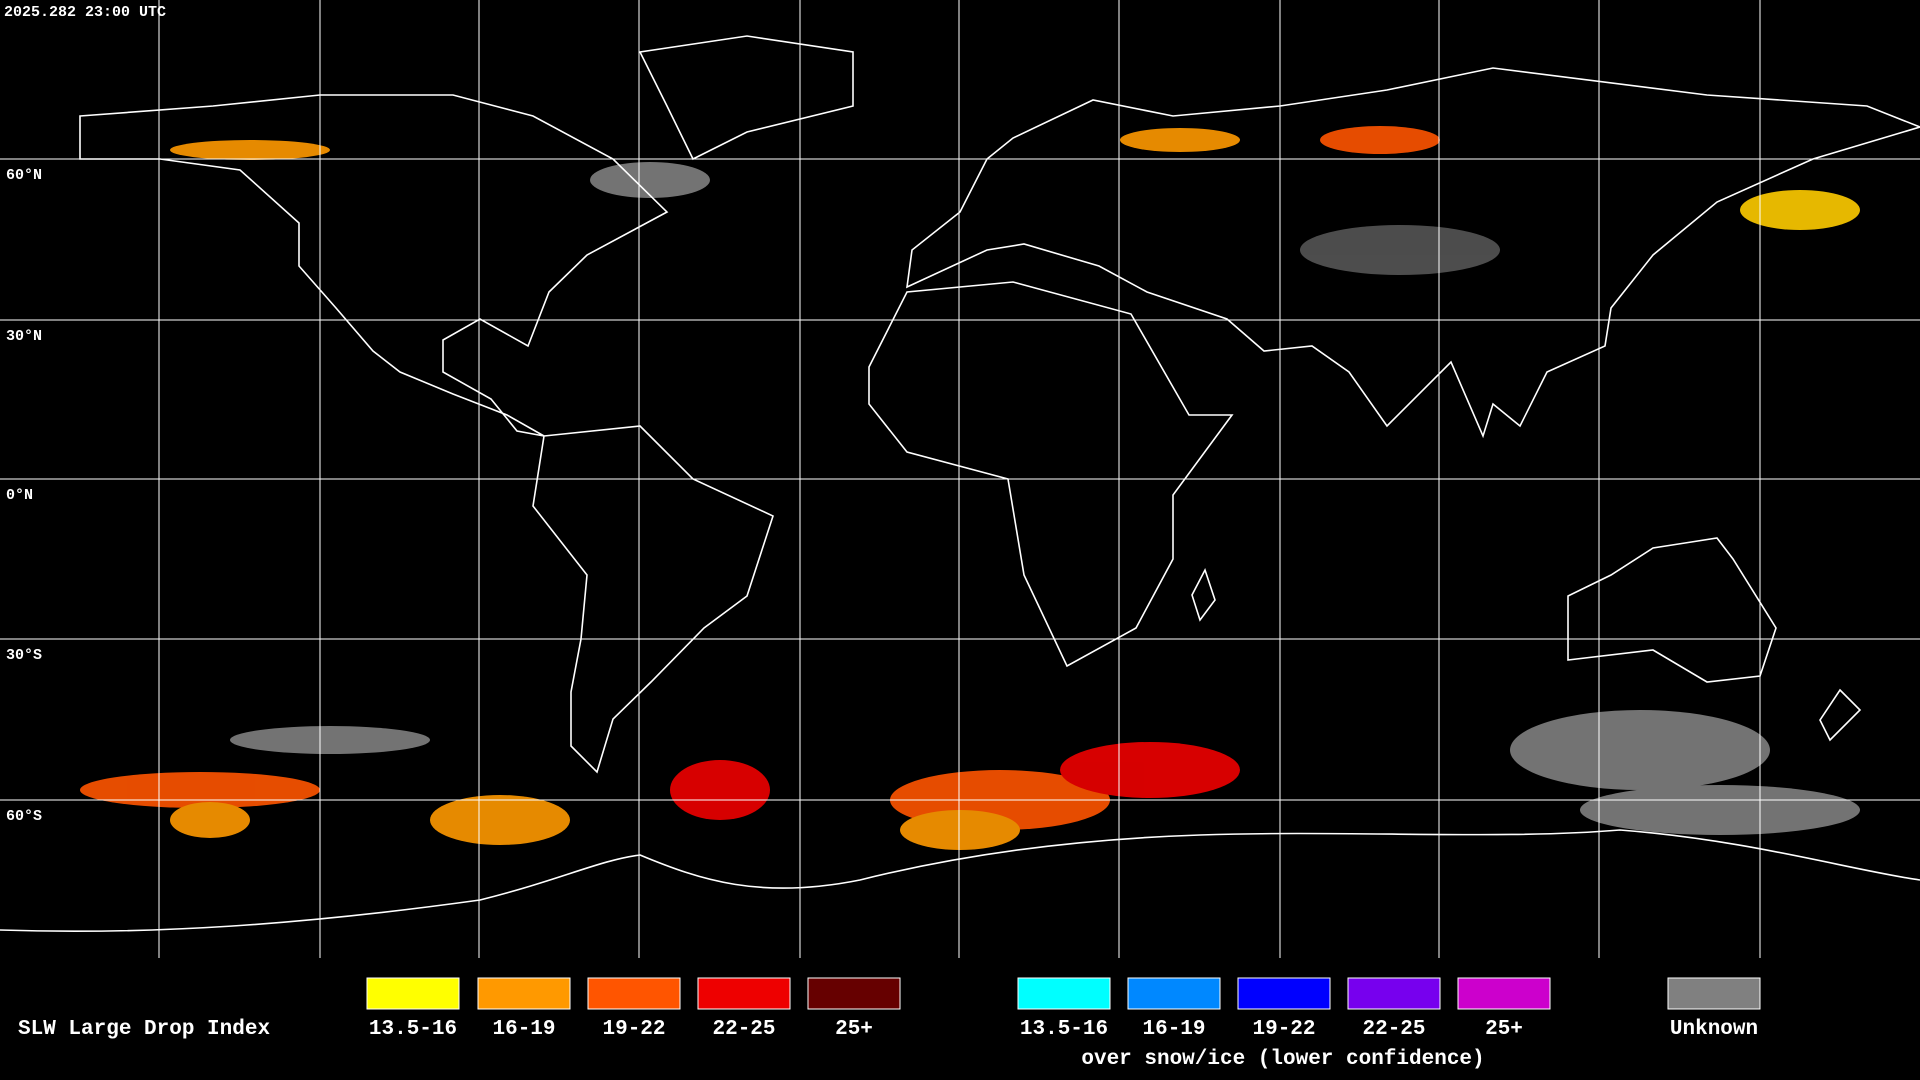  Describe the element at coordinates (523, 1029) in the screenshot. I see `liquid-label: 16-19` at that location.